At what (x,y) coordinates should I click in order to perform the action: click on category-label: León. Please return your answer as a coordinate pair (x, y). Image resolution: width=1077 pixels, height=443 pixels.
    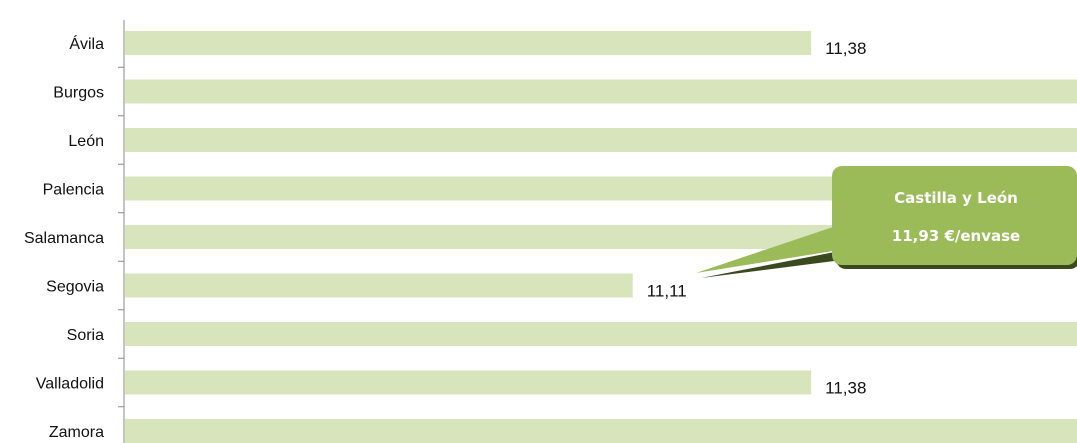
    Looking at the image, I should click on (86, 141).